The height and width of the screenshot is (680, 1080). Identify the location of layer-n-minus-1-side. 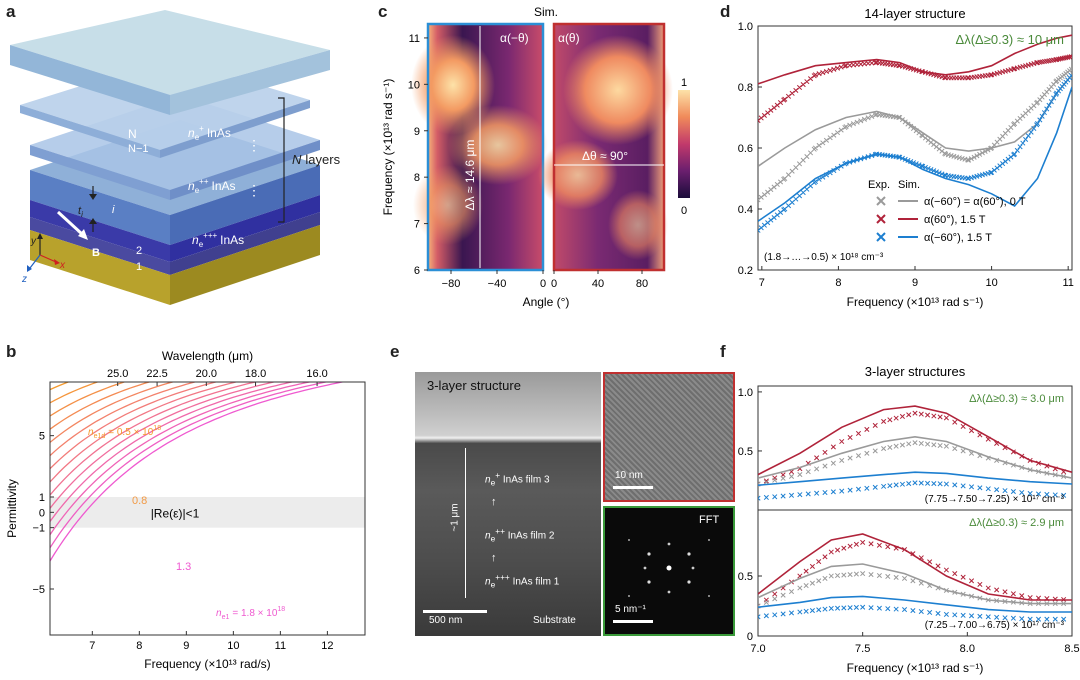
(235, 129).